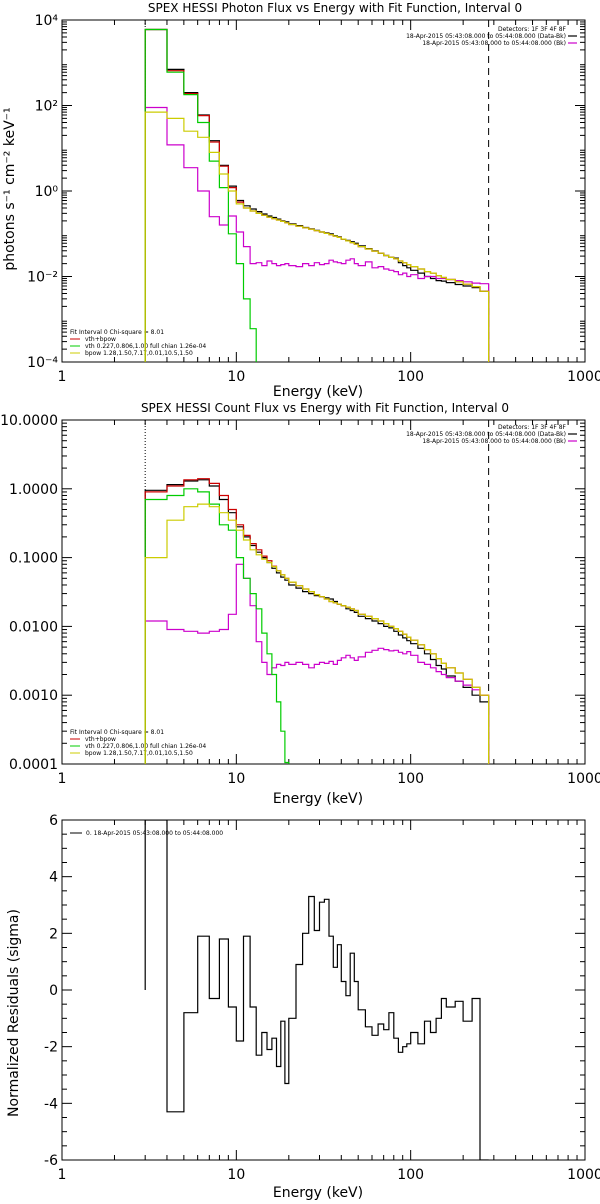 This screenshot has height=1204, width=600. Describe the element at coordinates (47, 21) in the screenshot. I see `y-tick-label: 10⁴` at that location.